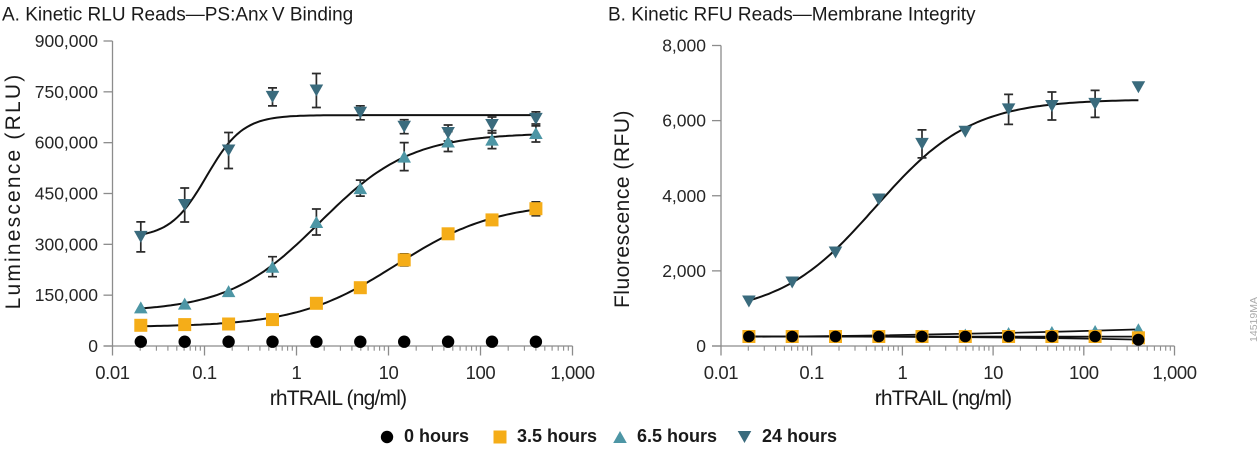 This screenshot has height=455, width=1260. Describe the element at coordinates (799, 436) in the screenshot. I see `svg-text: 24 hours` at that location.